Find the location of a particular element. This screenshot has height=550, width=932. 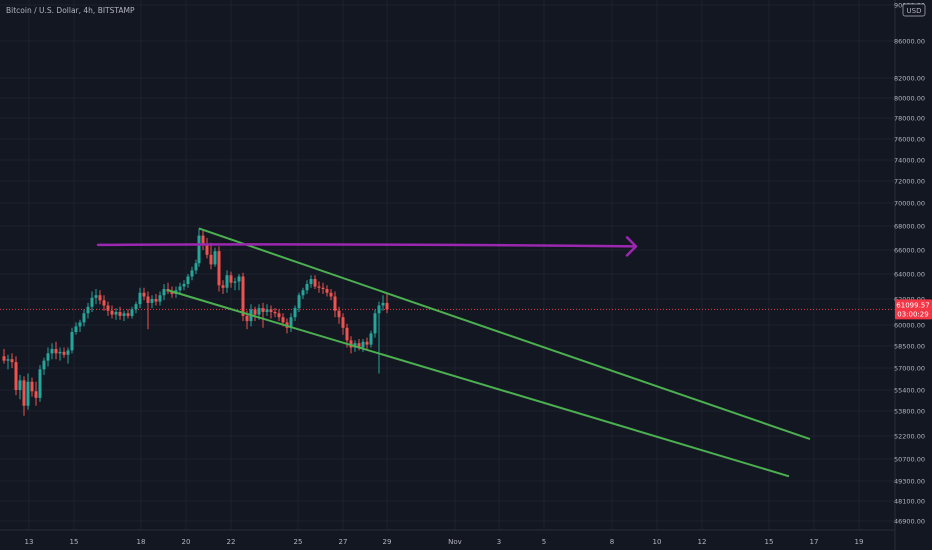

last-price-countdown: 03:00:29 is located at coordinates (912, 314).